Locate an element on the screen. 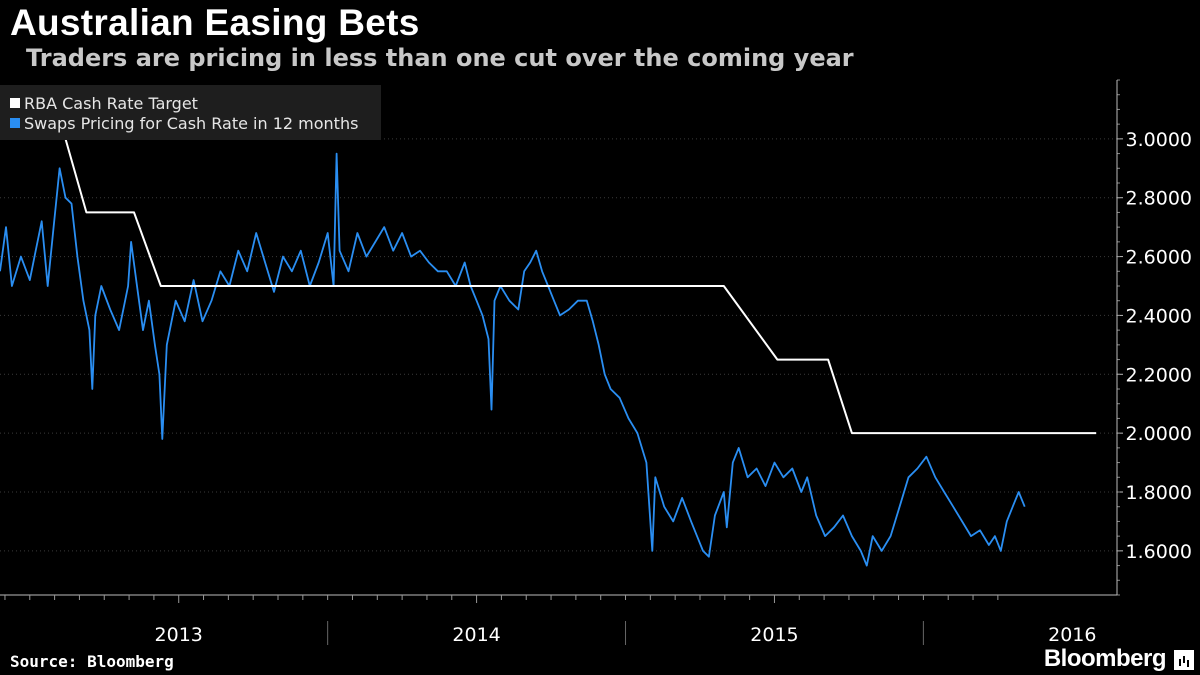 Image resolution: width=1200 pixels, height=675 pixels. bloomberg-chart-icon is located at coordinates (1184, 660).